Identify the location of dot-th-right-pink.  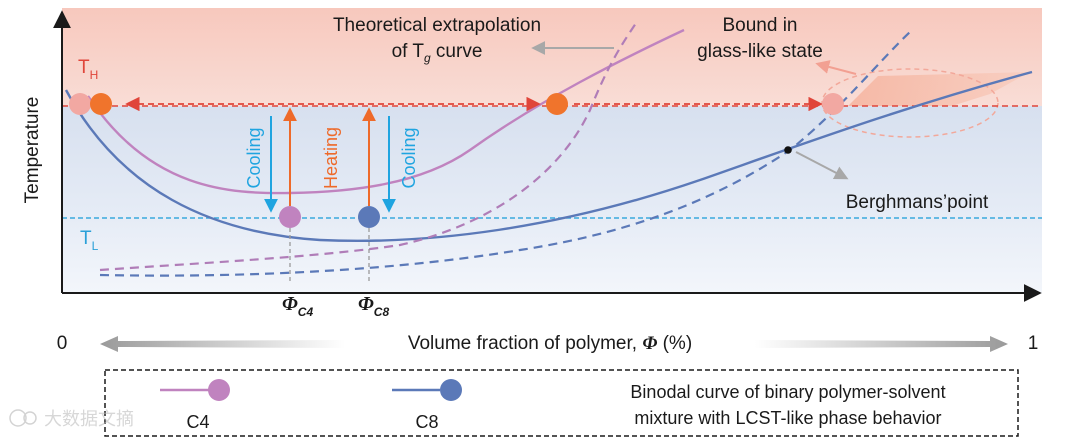
(833, 104).